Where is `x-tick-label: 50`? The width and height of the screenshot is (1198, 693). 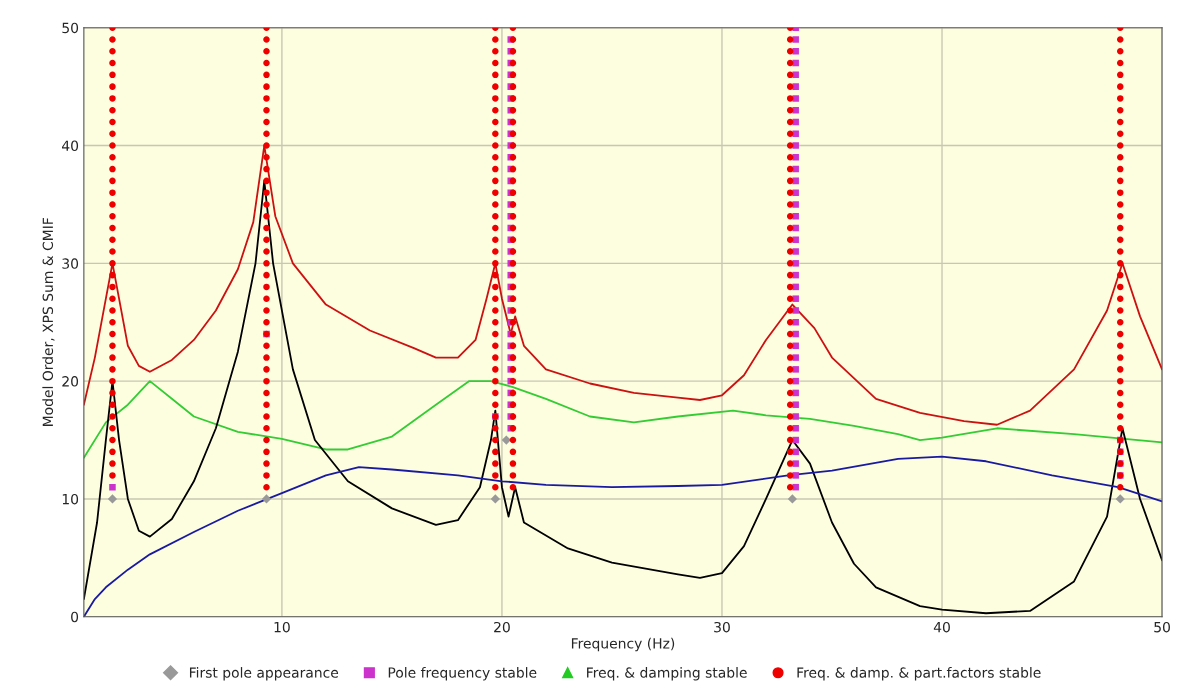 x-tick-label: 50 is located at coordinates (1162, 627).